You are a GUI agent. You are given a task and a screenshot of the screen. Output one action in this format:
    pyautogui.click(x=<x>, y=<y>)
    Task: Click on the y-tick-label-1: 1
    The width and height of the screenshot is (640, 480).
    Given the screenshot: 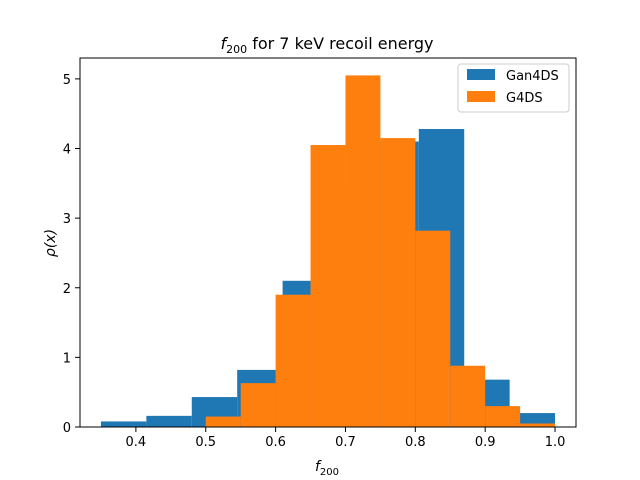 What is the action you would take?
    pyautogui.click(x=67, y=358)
    